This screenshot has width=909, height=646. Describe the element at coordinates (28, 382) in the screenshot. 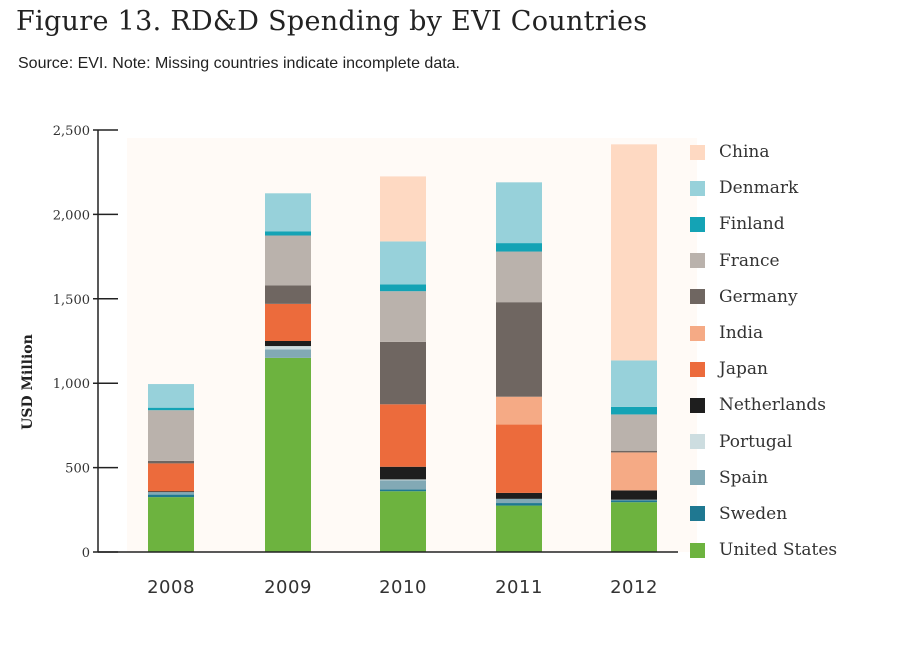

I see `y-axis-title: USD Million` at that location.